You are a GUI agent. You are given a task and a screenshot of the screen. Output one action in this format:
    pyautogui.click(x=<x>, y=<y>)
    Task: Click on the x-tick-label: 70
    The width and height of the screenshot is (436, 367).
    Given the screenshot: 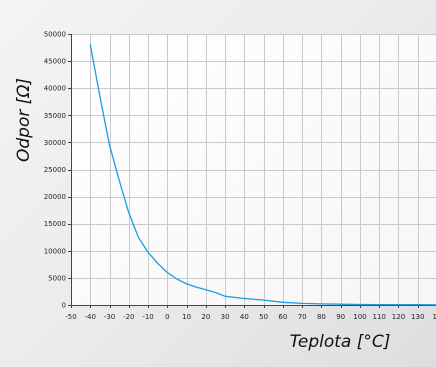 What is the action you would take?
    pyautogui.click(x=302, y=317)
    